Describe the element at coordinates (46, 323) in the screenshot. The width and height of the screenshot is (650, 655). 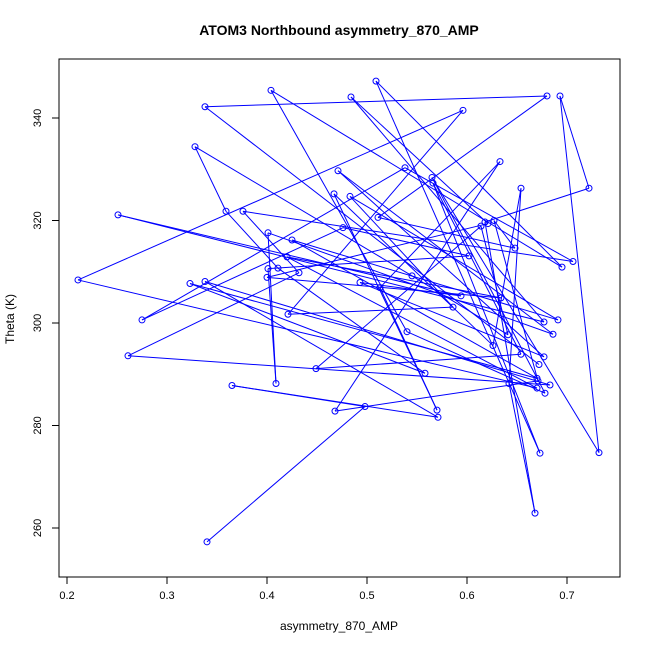
I see `y-axis: 260 280 300 320 340` at that location.